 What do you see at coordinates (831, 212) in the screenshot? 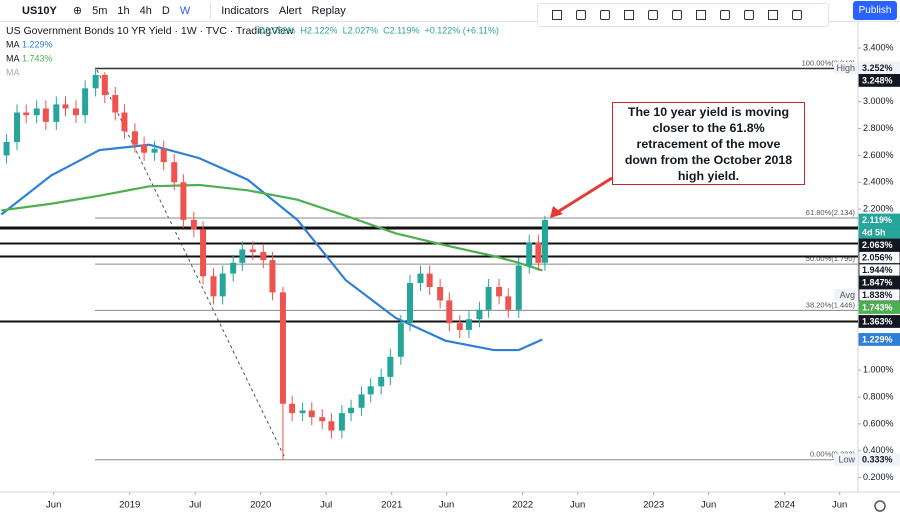
I see `fib-label: 61.80%(2.134)` at bounding box center [831, 212].